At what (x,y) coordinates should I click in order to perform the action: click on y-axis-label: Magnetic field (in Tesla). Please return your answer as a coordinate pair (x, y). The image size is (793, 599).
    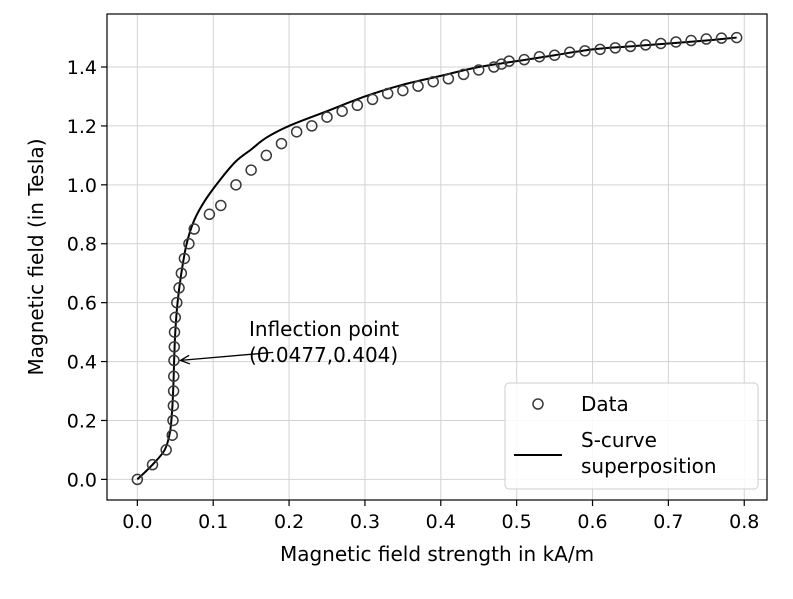
    Looking at the image, I should click on (36, 256).